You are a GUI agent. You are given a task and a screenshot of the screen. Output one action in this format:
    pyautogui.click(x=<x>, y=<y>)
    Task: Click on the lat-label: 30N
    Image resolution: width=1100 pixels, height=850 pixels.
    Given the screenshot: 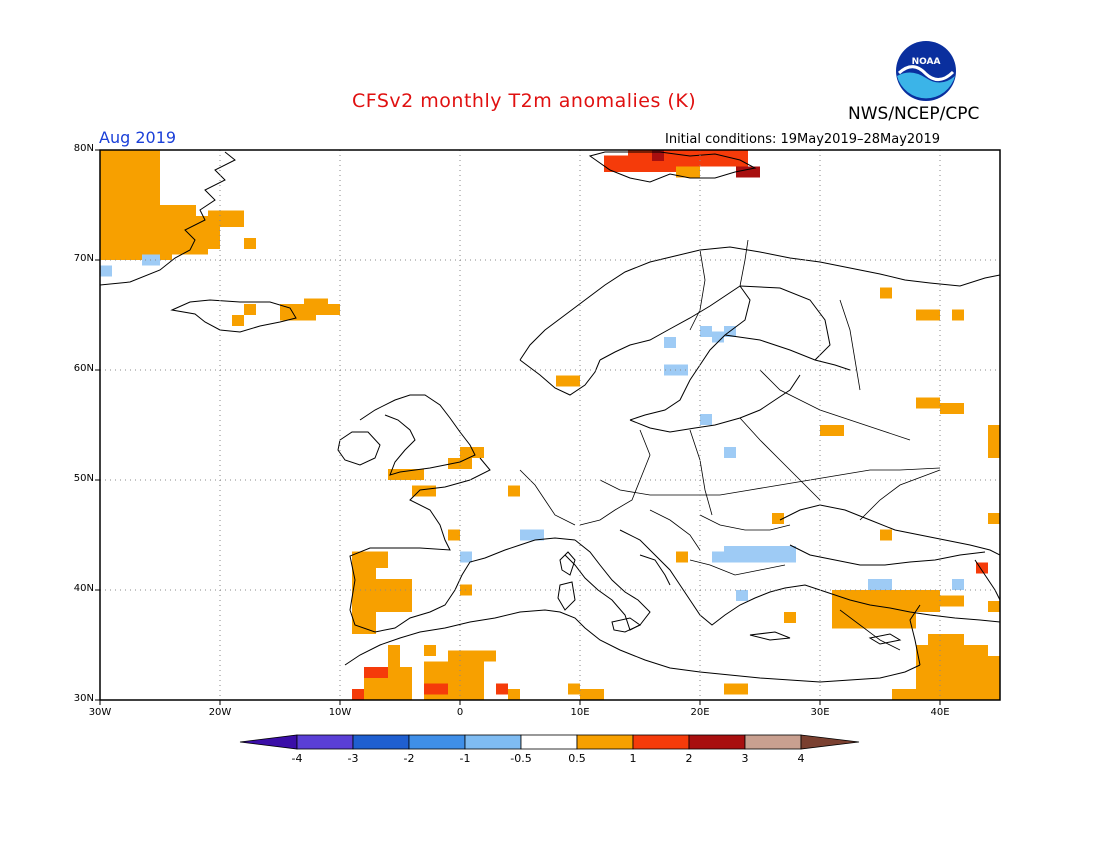 What is the action you would take?
    pyautogui.click(x=83, y=698)
    